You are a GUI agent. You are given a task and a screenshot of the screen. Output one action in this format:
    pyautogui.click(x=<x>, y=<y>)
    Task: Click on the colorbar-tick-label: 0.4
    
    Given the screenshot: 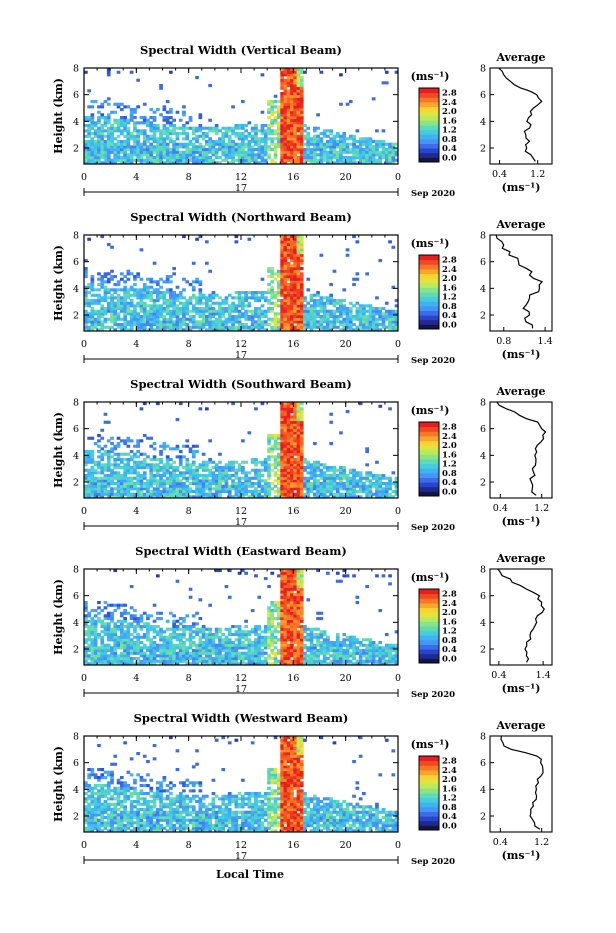 What is the action you would take?
    pyautogui.click(x=449, y=817)
    